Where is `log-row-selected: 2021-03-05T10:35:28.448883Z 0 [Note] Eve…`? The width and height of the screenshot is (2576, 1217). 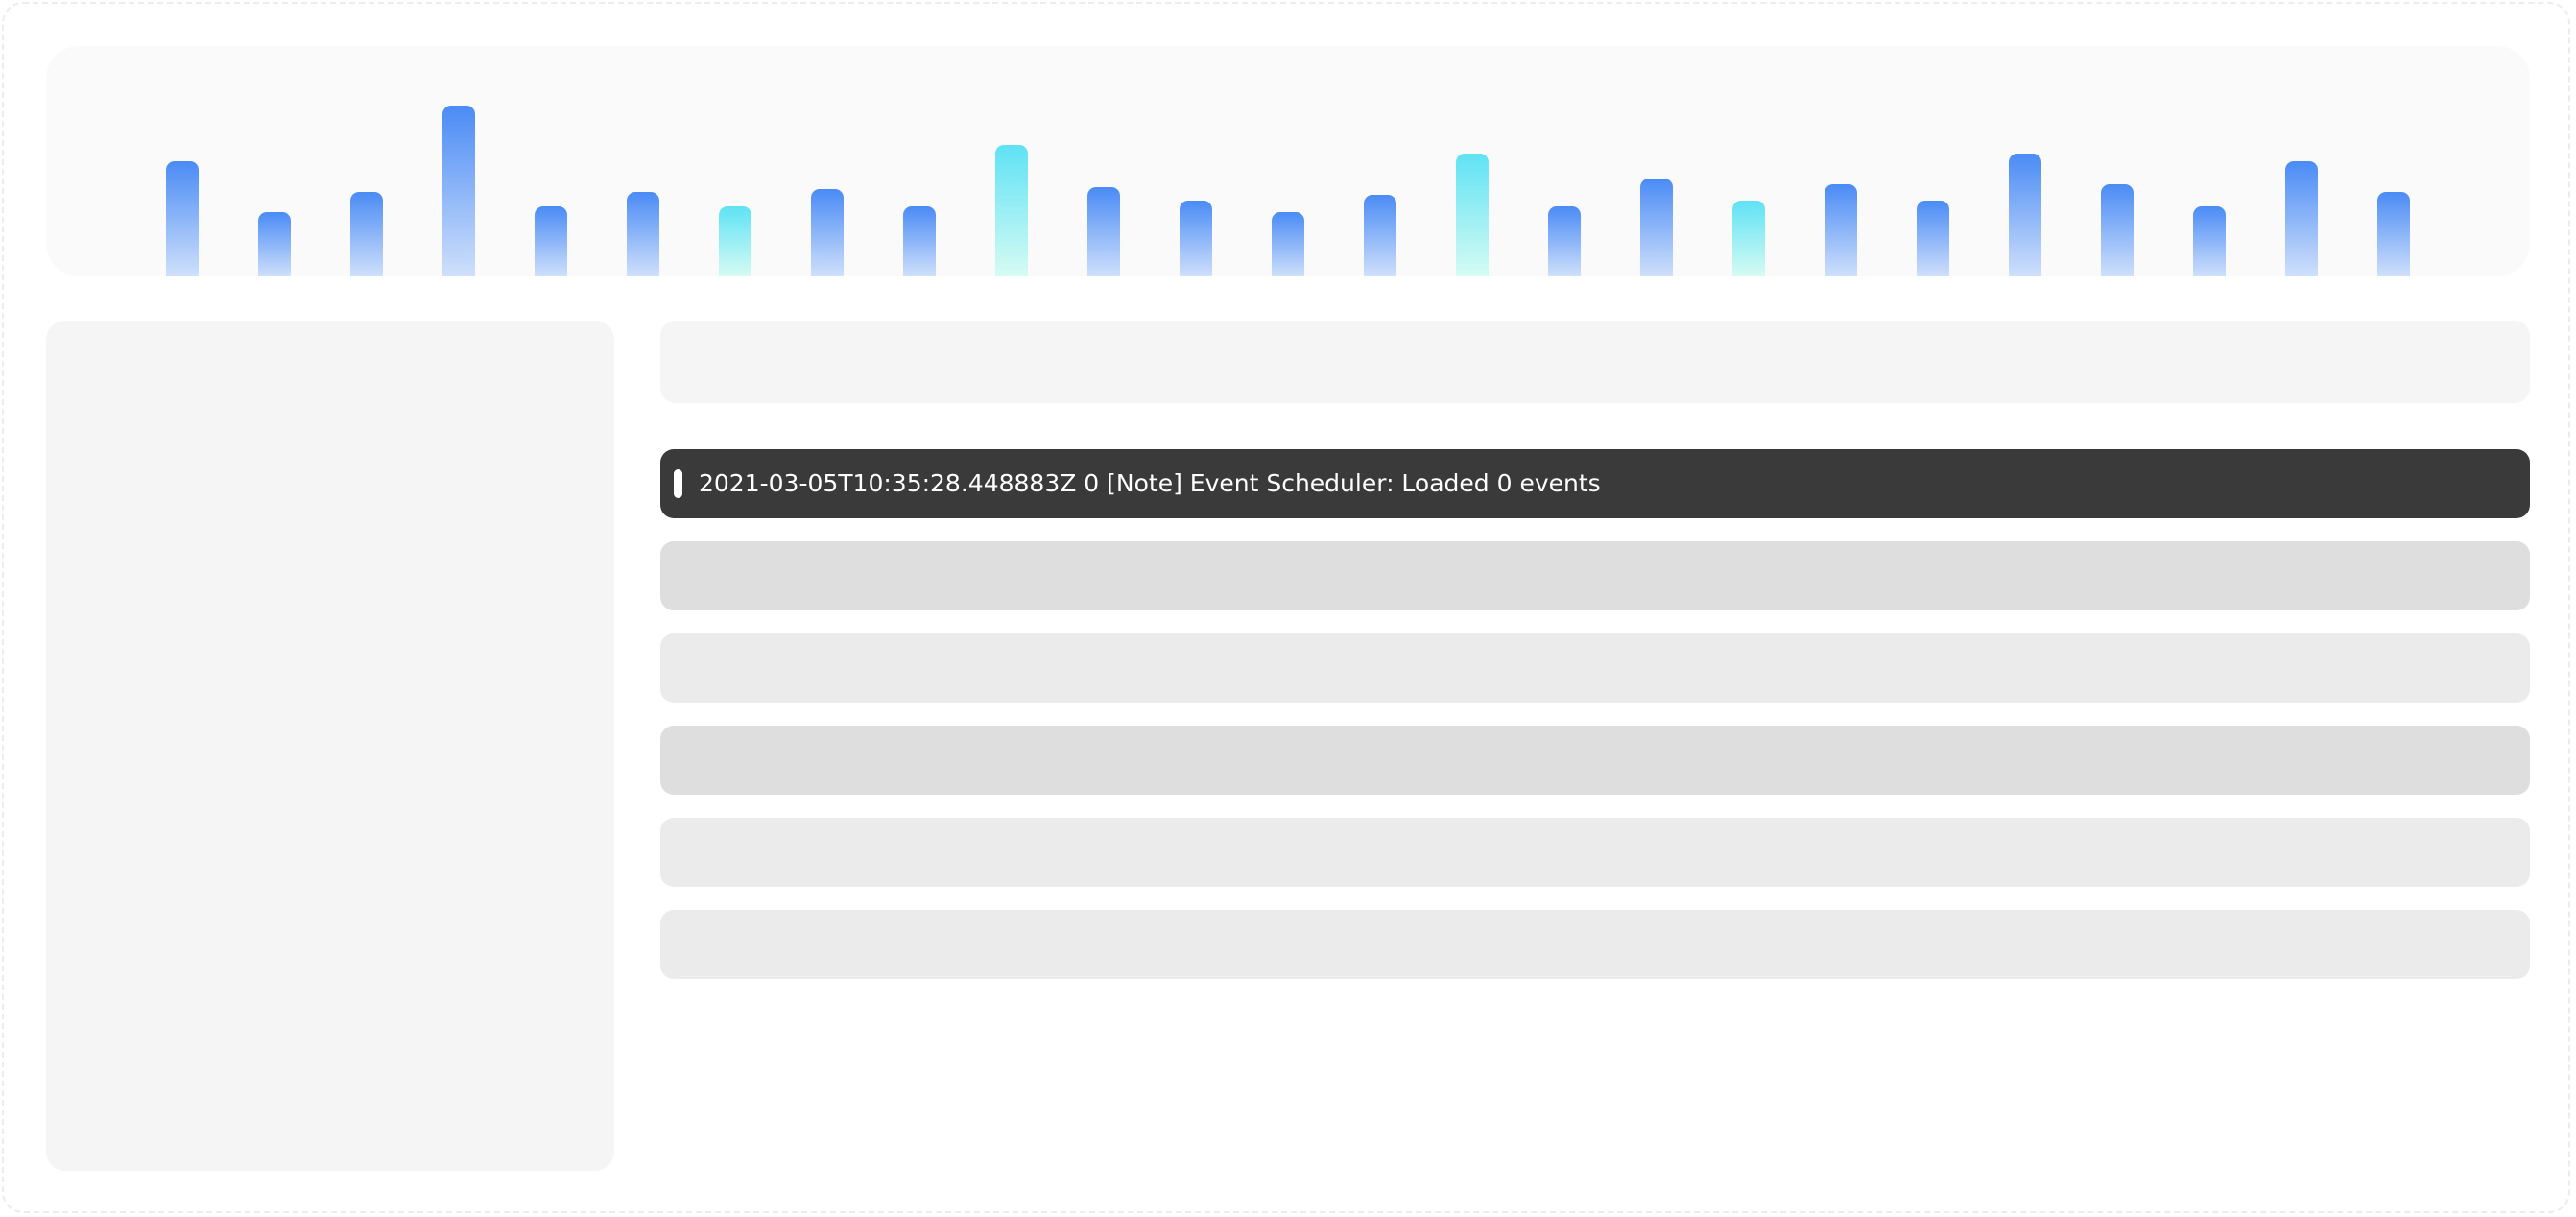
log-row-selected: 2021-03-05T10:35:28.448883Z 0 [Note] Eve… is located at coordinates (1595, 484).